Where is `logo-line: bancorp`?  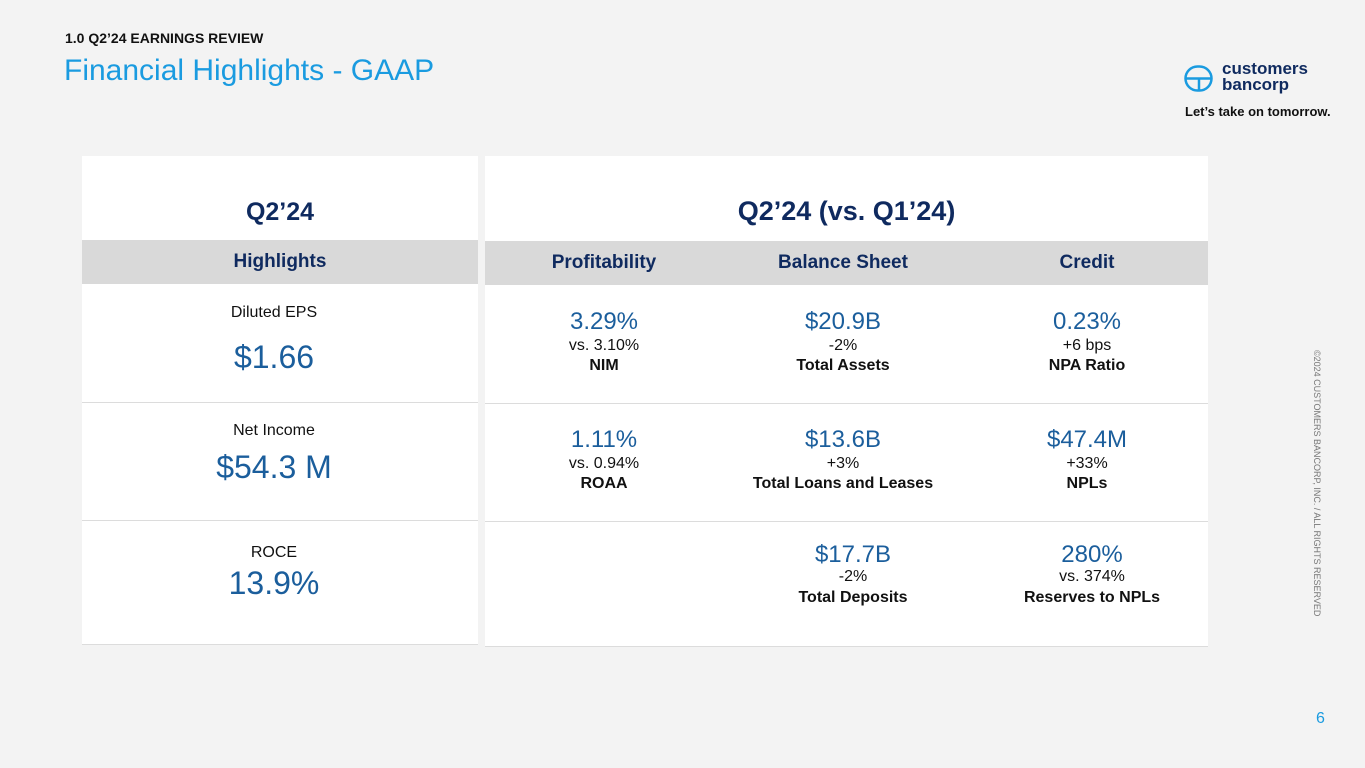
logo-line: bancorp is located at coordinates (1256, 84).